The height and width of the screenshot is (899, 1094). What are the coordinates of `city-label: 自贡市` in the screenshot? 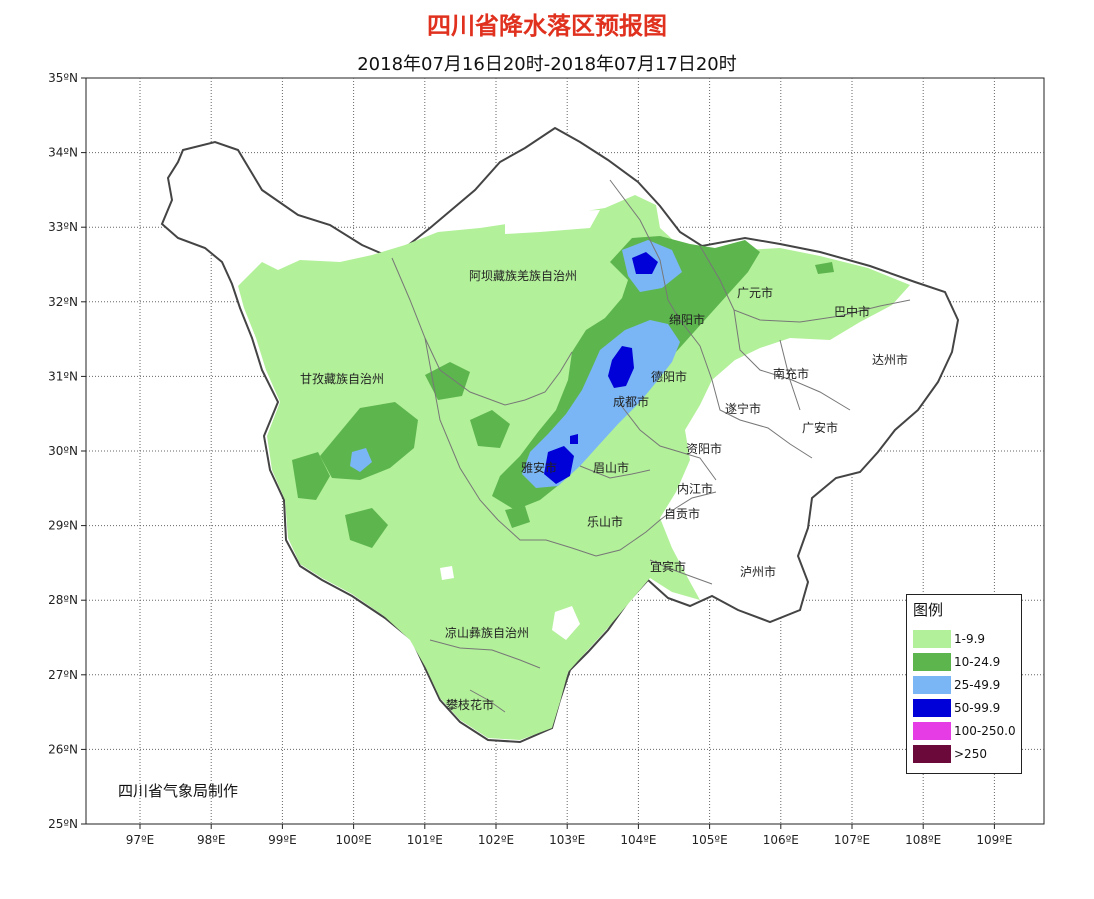 It's located at (682, 513).